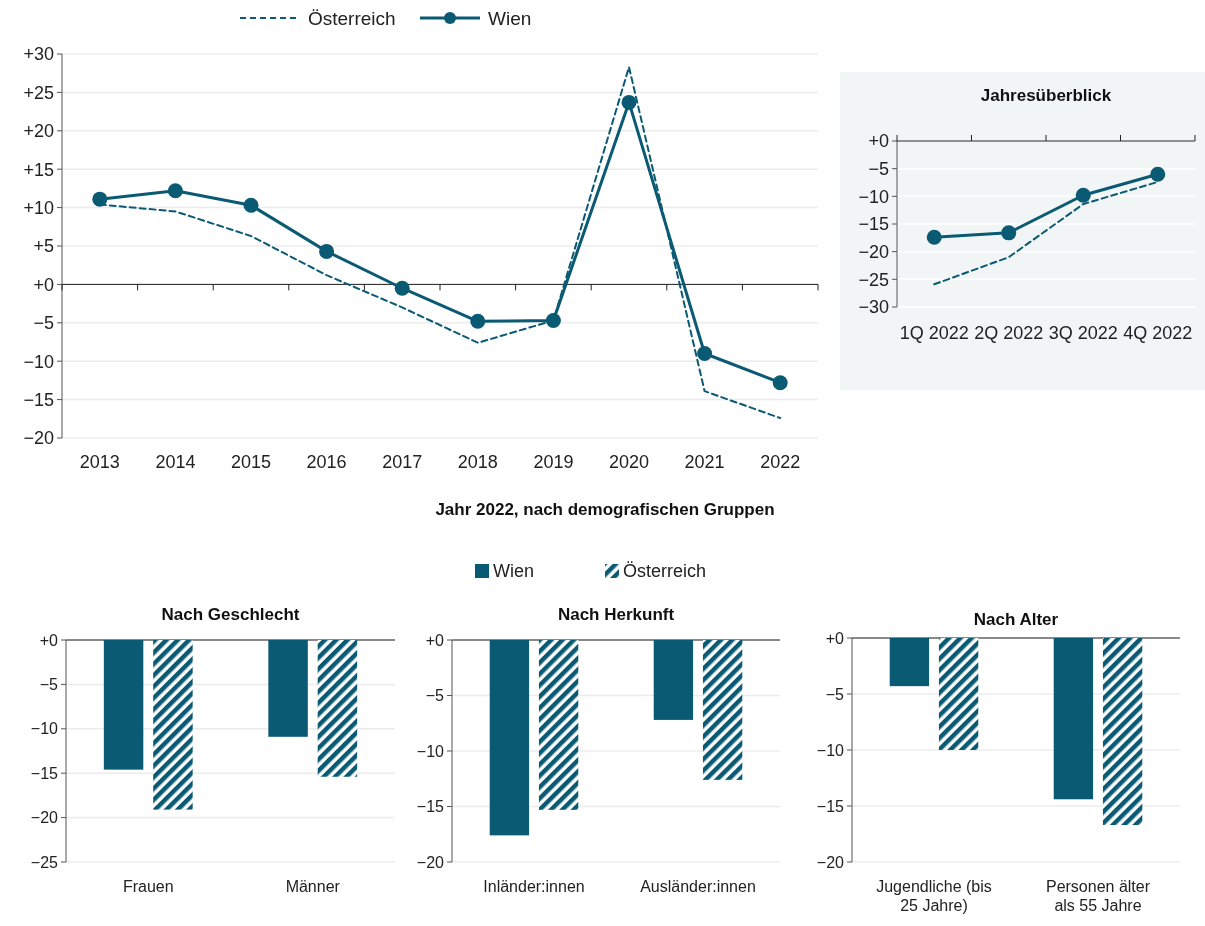 The image size is (1205, 926). I want to click on chart-title: Jahresüberblick, so click(1046, 95).